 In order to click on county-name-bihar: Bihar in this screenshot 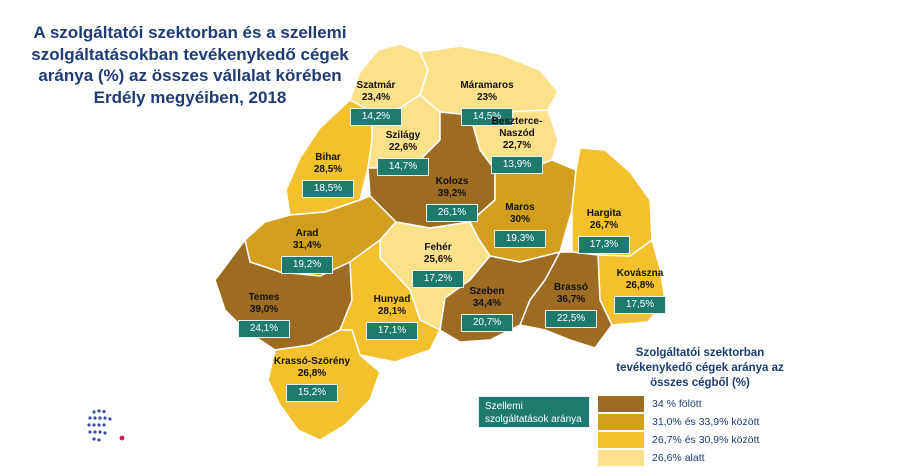, I will do `click(328, 157)`.